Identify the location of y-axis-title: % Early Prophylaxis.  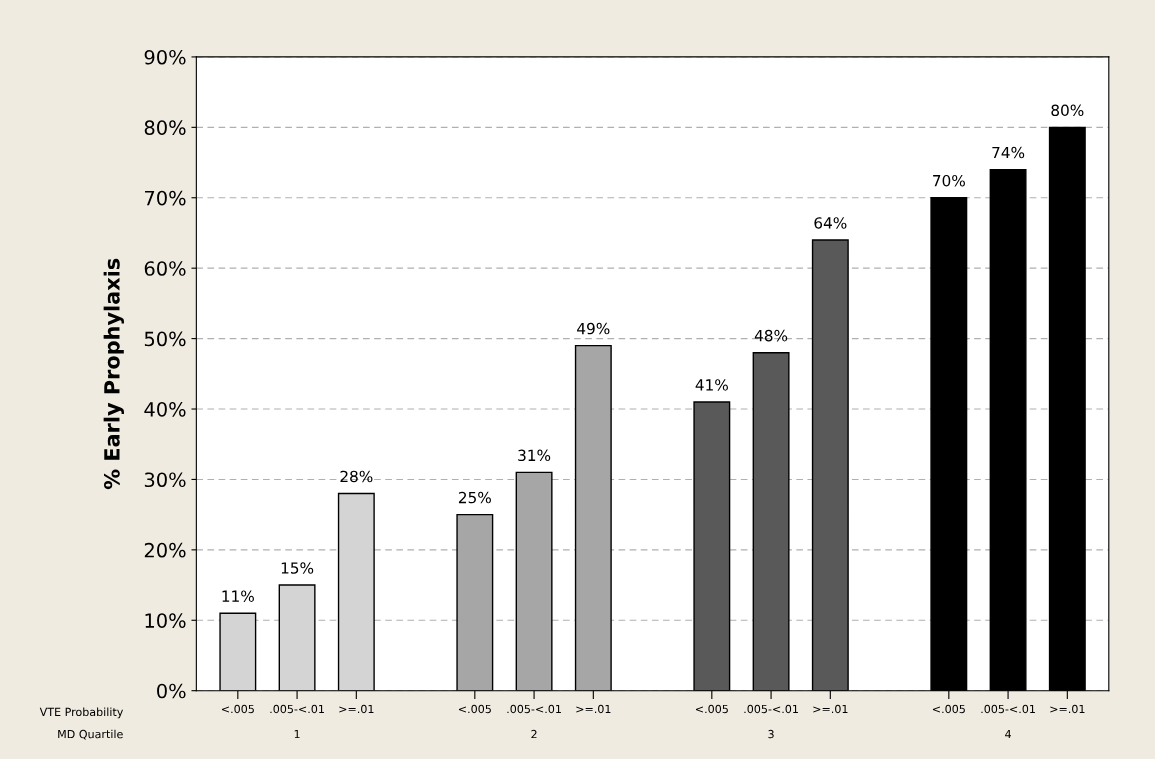
(113, 374).